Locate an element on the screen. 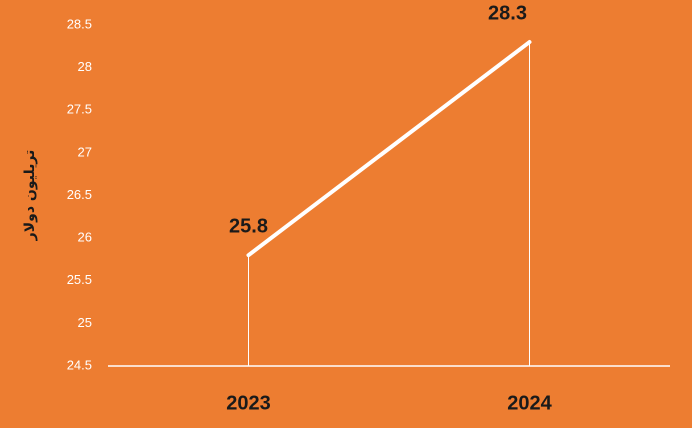 This screenshot has width=700, height=432. data-label: 28.3 is located at coordinates (507, 13).